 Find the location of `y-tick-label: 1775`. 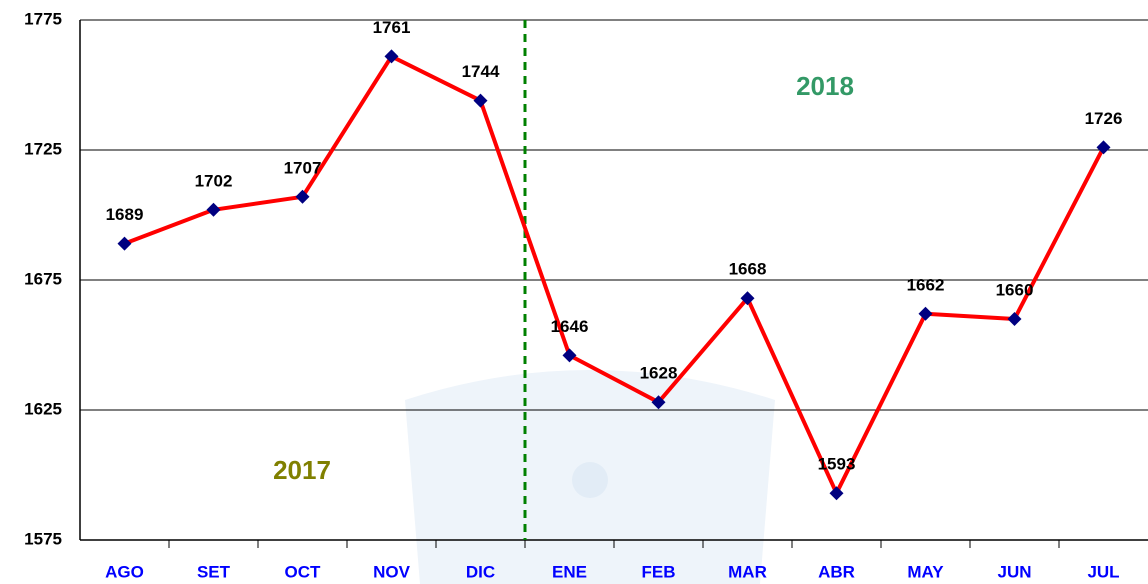

y-tick-label: 1775 is located at coordinates (43, 18).